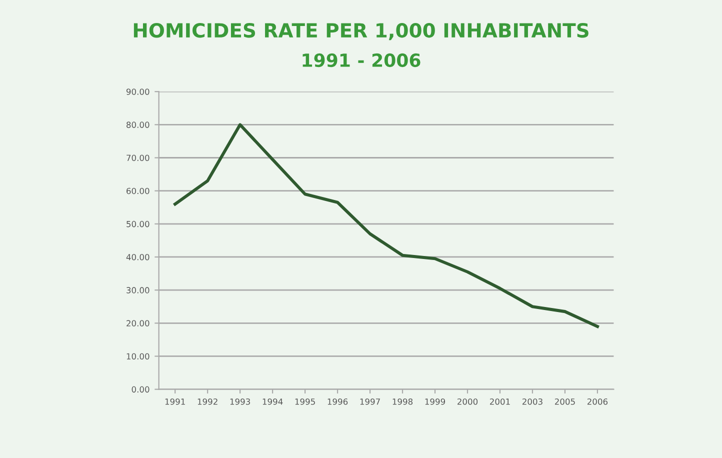 The height and width of the screenshot is (458, 722). I want to click on y-tick-label: 0.00, so click(141, 389).